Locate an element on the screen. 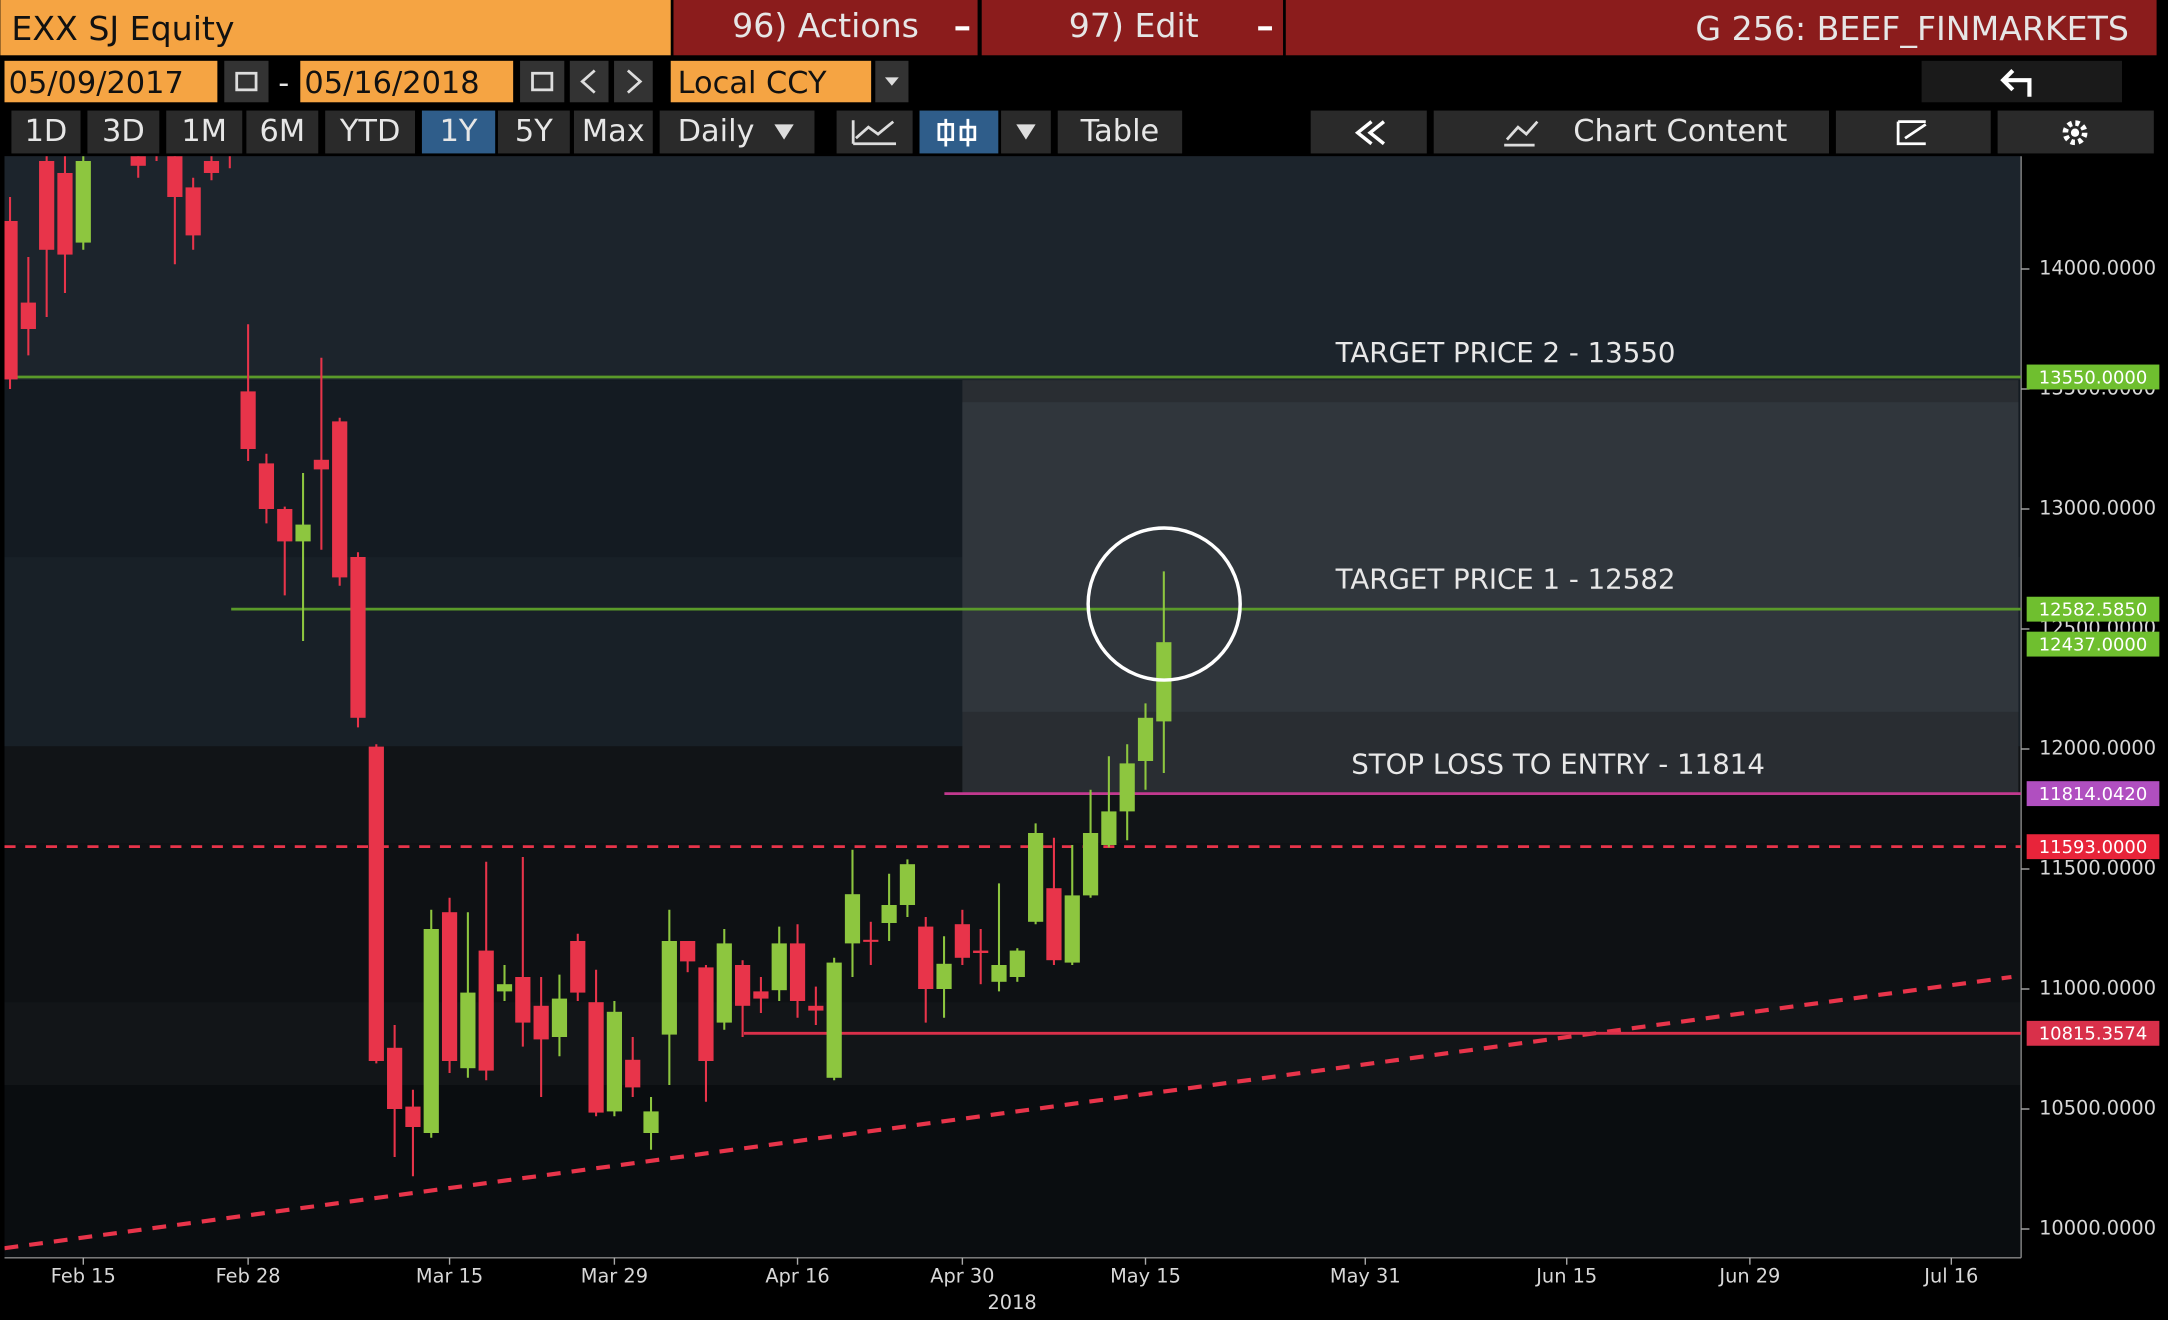 Image resolution: width=2168 pixels, height=1320 pixels. chart-content: Chart Content is located at coordinates (1680, 131).